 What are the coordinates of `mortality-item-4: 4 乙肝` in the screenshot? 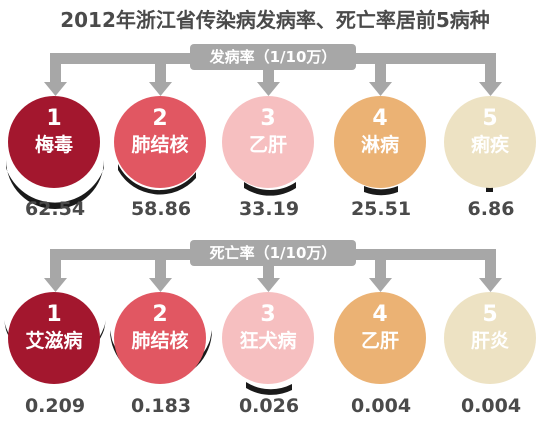 It's located at (380, 338).